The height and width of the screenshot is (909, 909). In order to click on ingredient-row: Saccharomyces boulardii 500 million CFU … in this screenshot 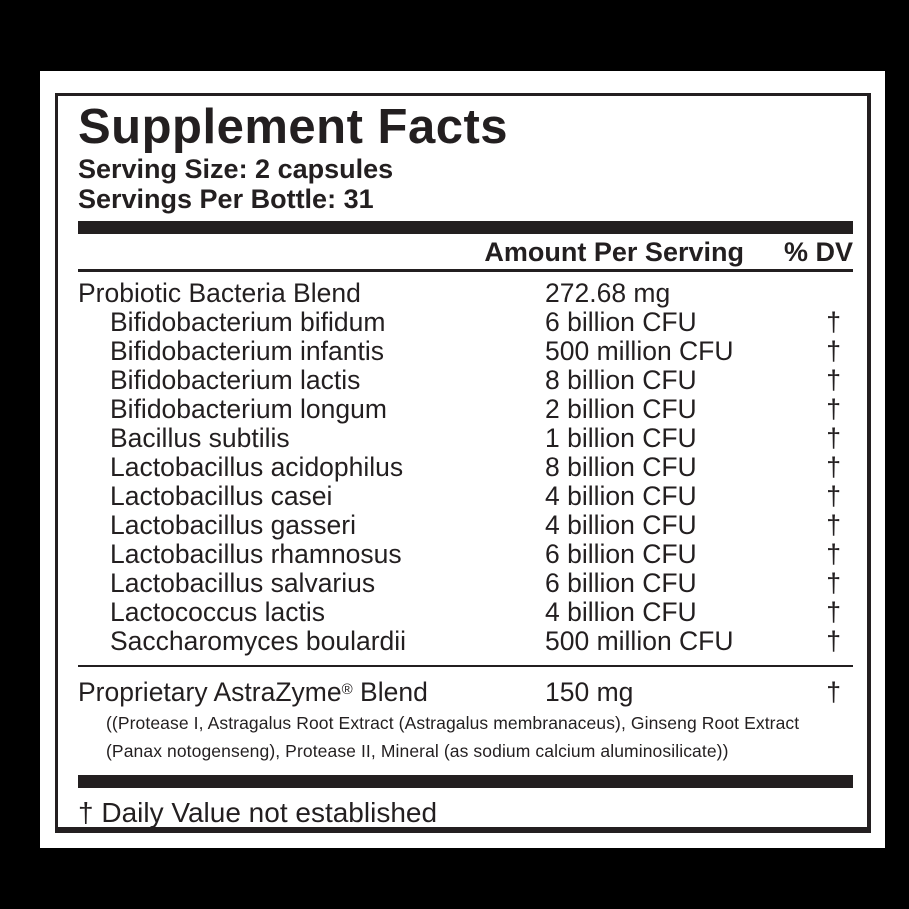, I will do `click(465, 641)`.